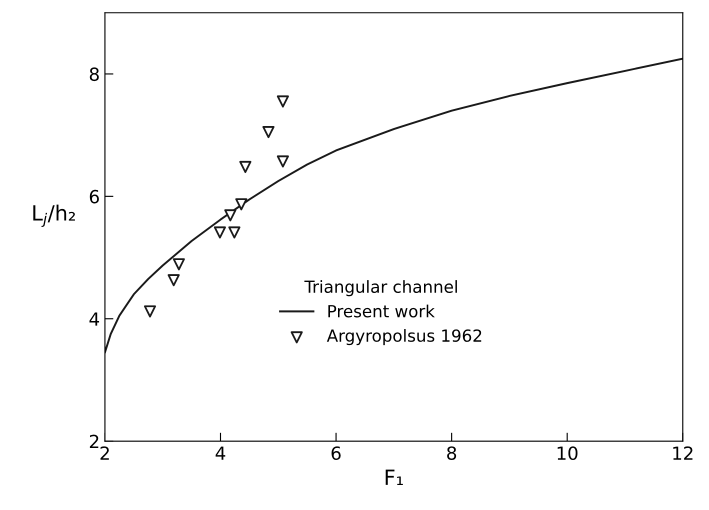 The width and height of the screenshot is (709, 510). Describe the element at coordinates (404, 337) in the screenshot. I see `legend-label: Argyropolsus 1962` at that location.